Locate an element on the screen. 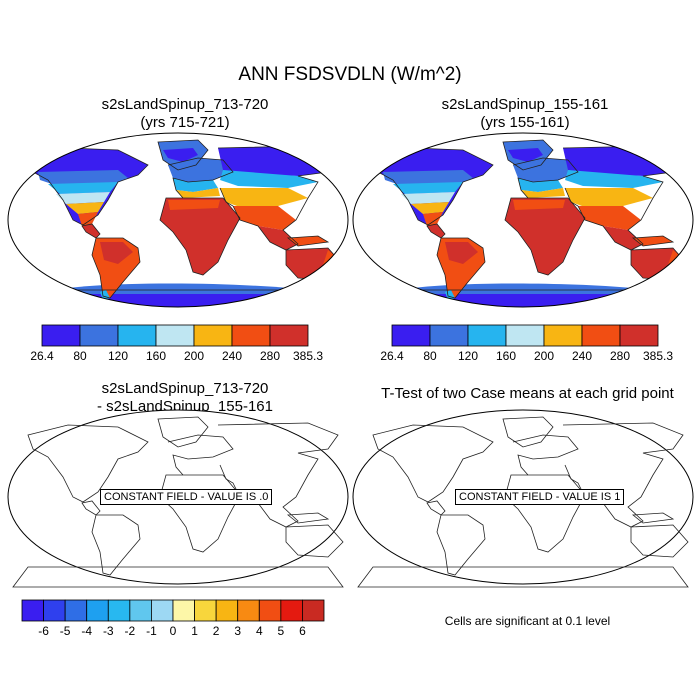 The width and height of the screenshot is (700, 700). colorbar-diff-tick-label: 4 is located at coordinates (259, 631).